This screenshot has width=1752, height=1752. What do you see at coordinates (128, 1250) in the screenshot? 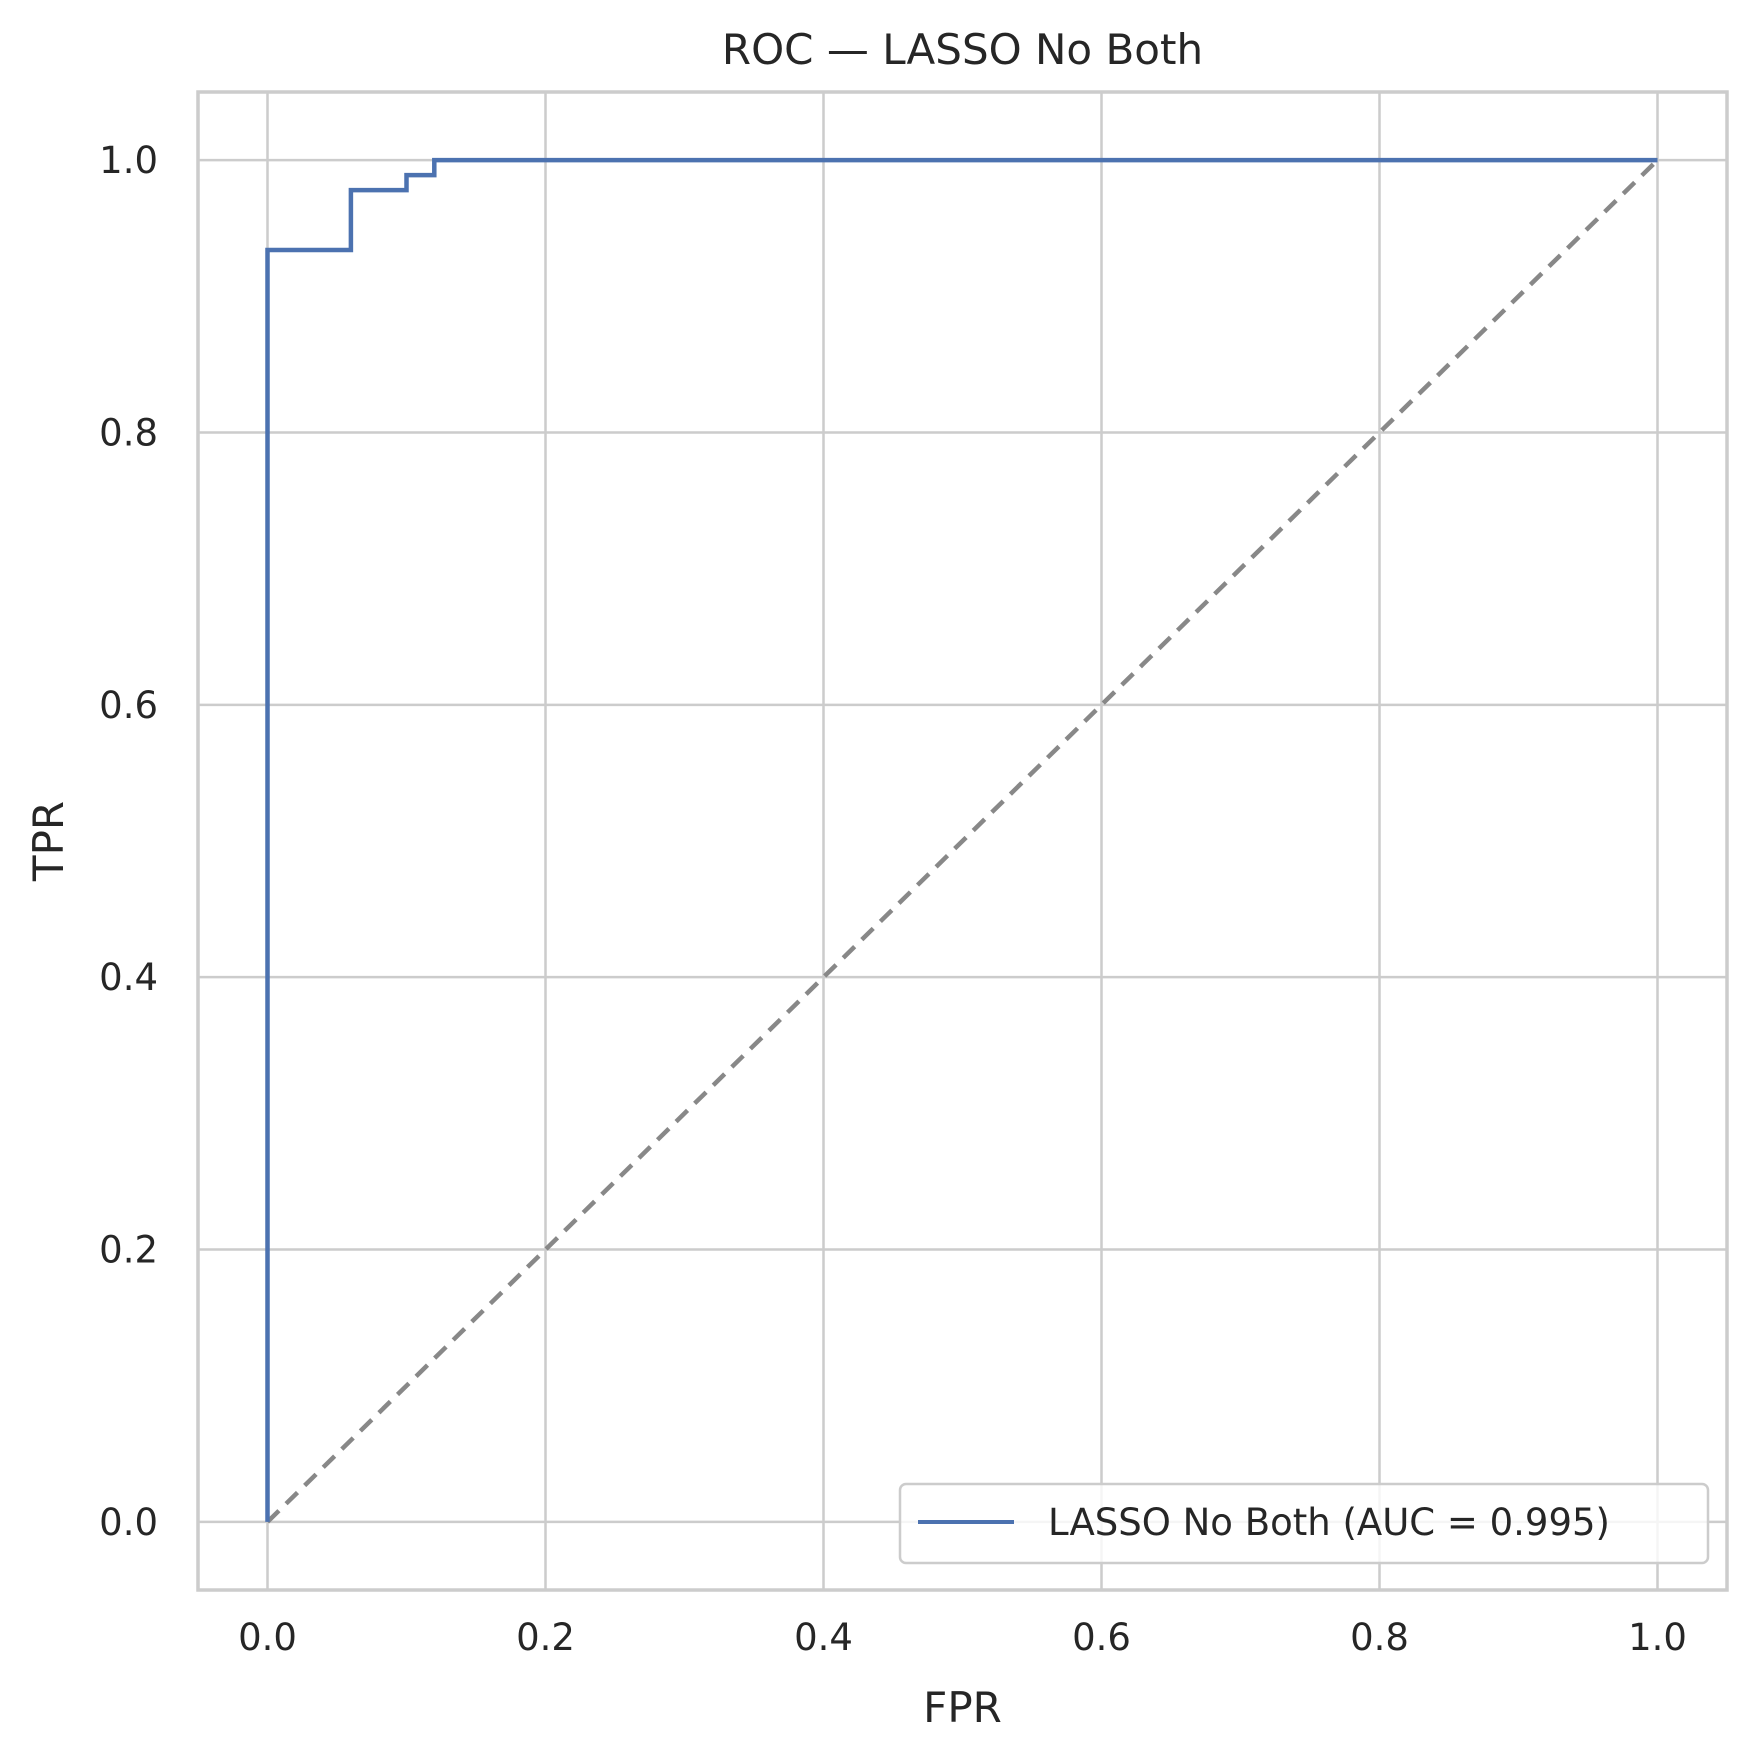
I see `y-tick-label: 0.2` at bounding box center [128, 1250].